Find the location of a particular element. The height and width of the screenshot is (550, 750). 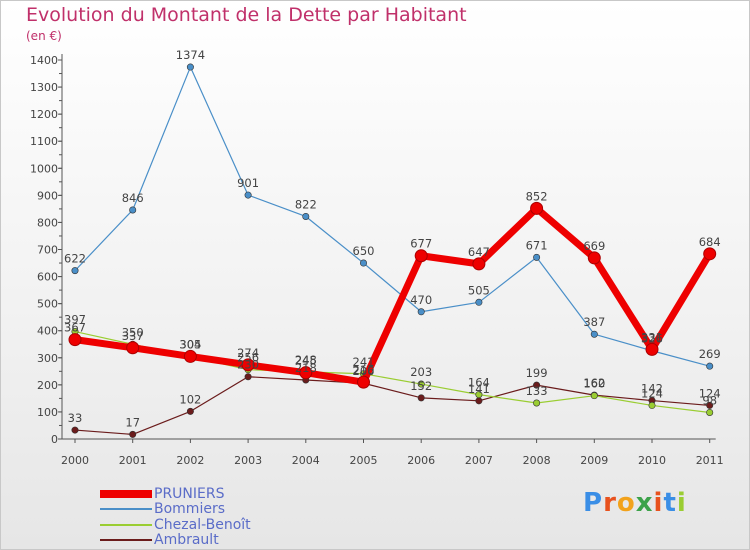

y-tick-label: 500 is located at coordinates (47, 304).